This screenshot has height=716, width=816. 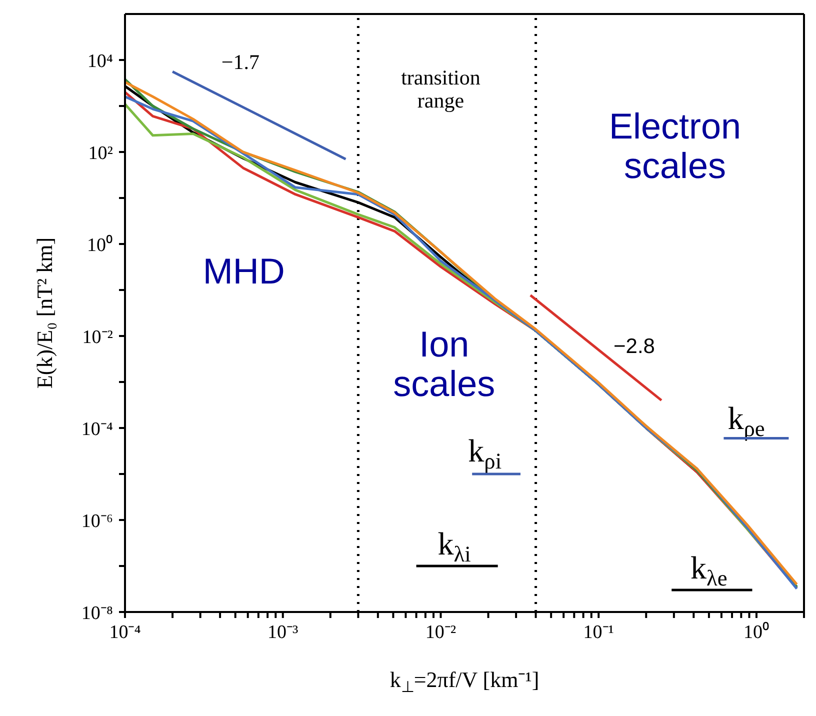 What do you see at coordinates (598, 632) in the screenshot?
I see `x-tick-label: 10⁻¹` at bounding box center [598, 632].